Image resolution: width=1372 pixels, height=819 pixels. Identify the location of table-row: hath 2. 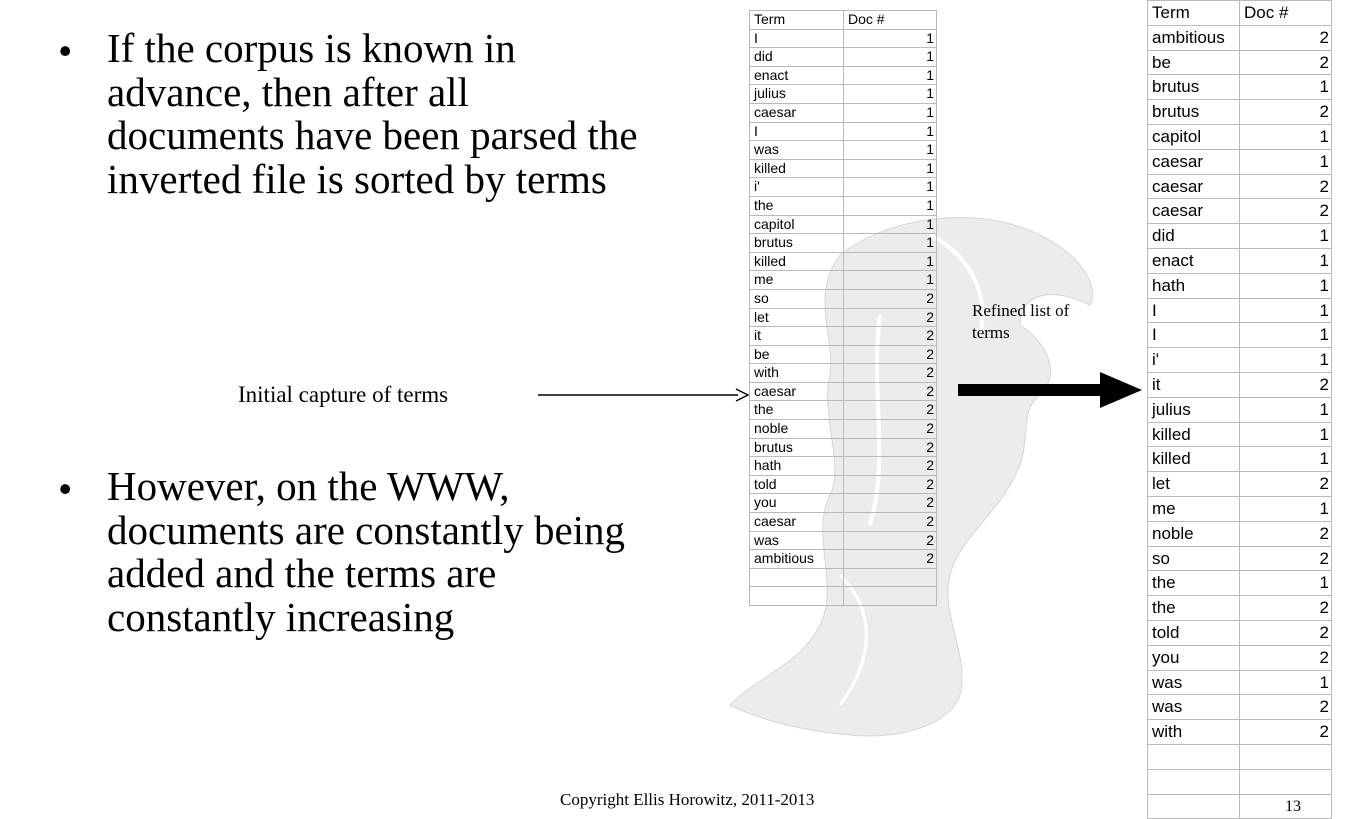
(843, 466).